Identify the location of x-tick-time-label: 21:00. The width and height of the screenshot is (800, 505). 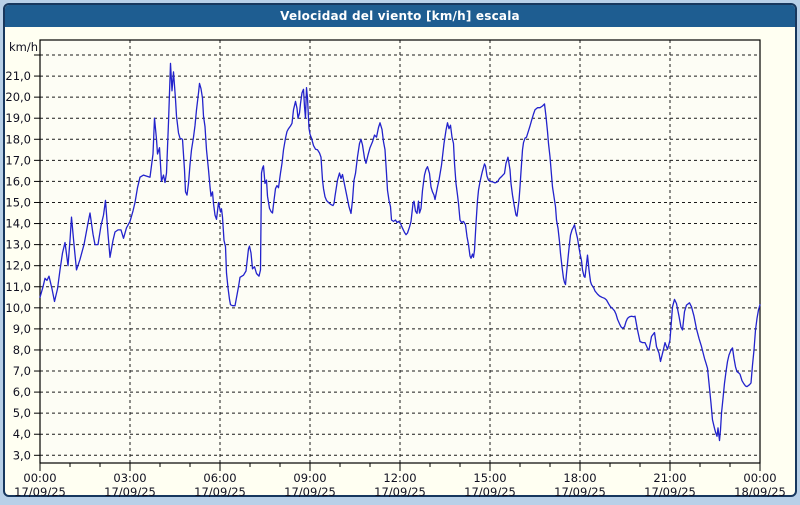
(669, 478).